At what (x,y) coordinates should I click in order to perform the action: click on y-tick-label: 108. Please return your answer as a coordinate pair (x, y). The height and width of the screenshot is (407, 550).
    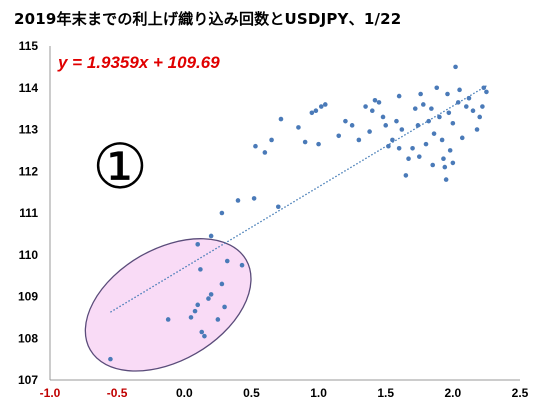
    Looking at the image, I should click on (28, 338).